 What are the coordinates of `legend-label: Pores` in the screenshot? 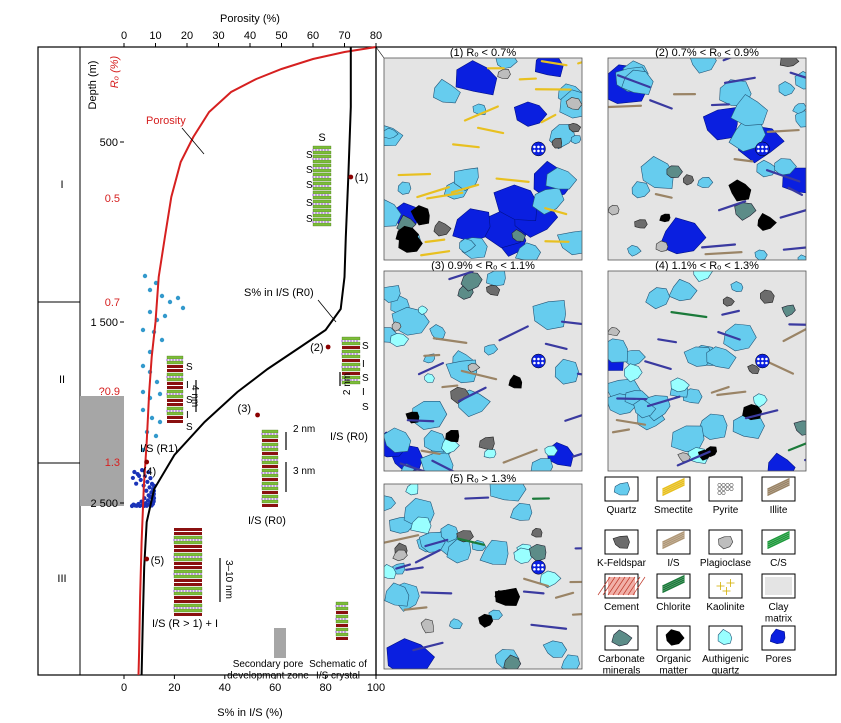 It's located at (778, 659).